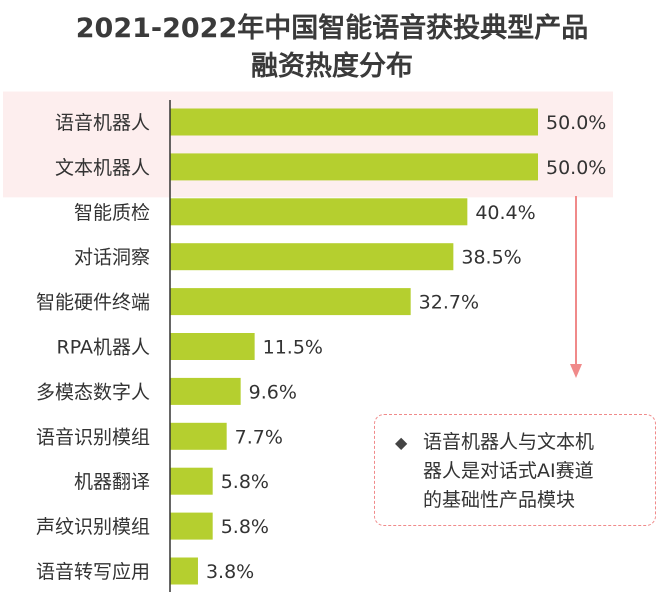  What do you see at coordinates (112, 482) in the screenshot?
I see `category-label: 机器翻译` at bounding box center [112, 482].